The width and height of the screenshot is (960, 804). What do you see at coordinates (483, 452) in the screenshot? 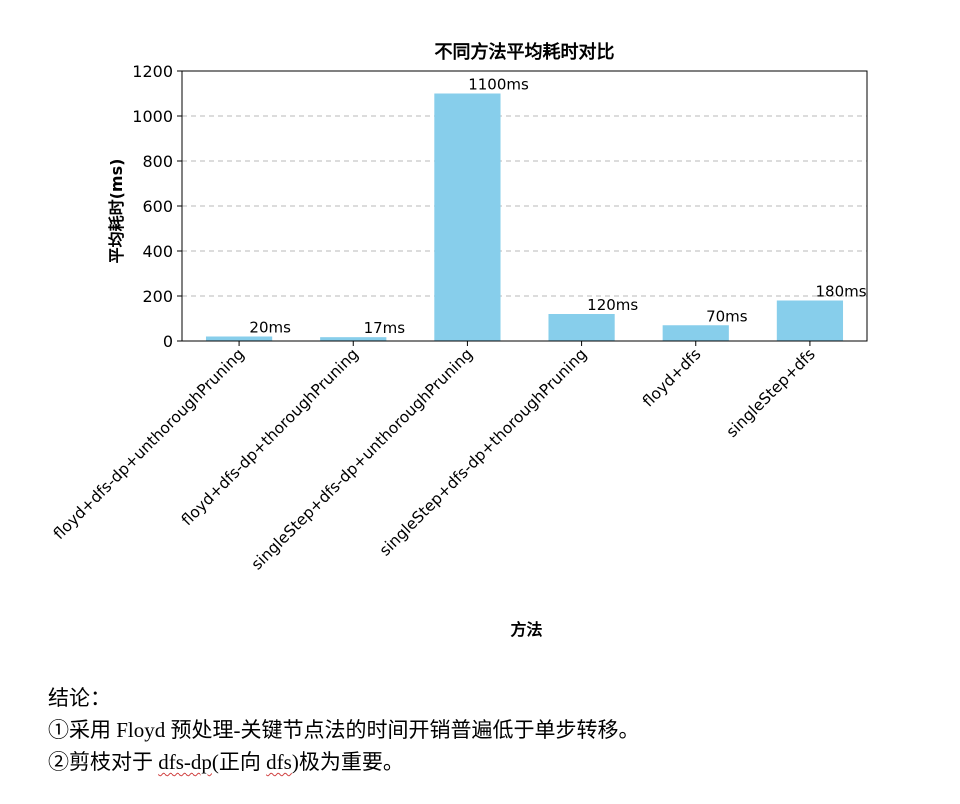
I see `x-tick-label-3: singleStep+dfs-dp+thoroughPruning` at bounding box center [483, 452].